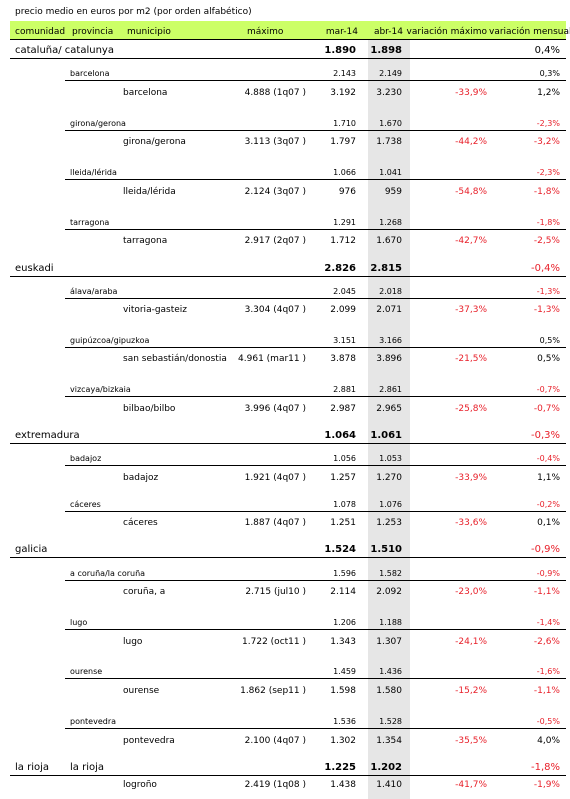 This screenshot has width=570, height=799. I want to click on municipio-name: logroño, so click(140, 785).